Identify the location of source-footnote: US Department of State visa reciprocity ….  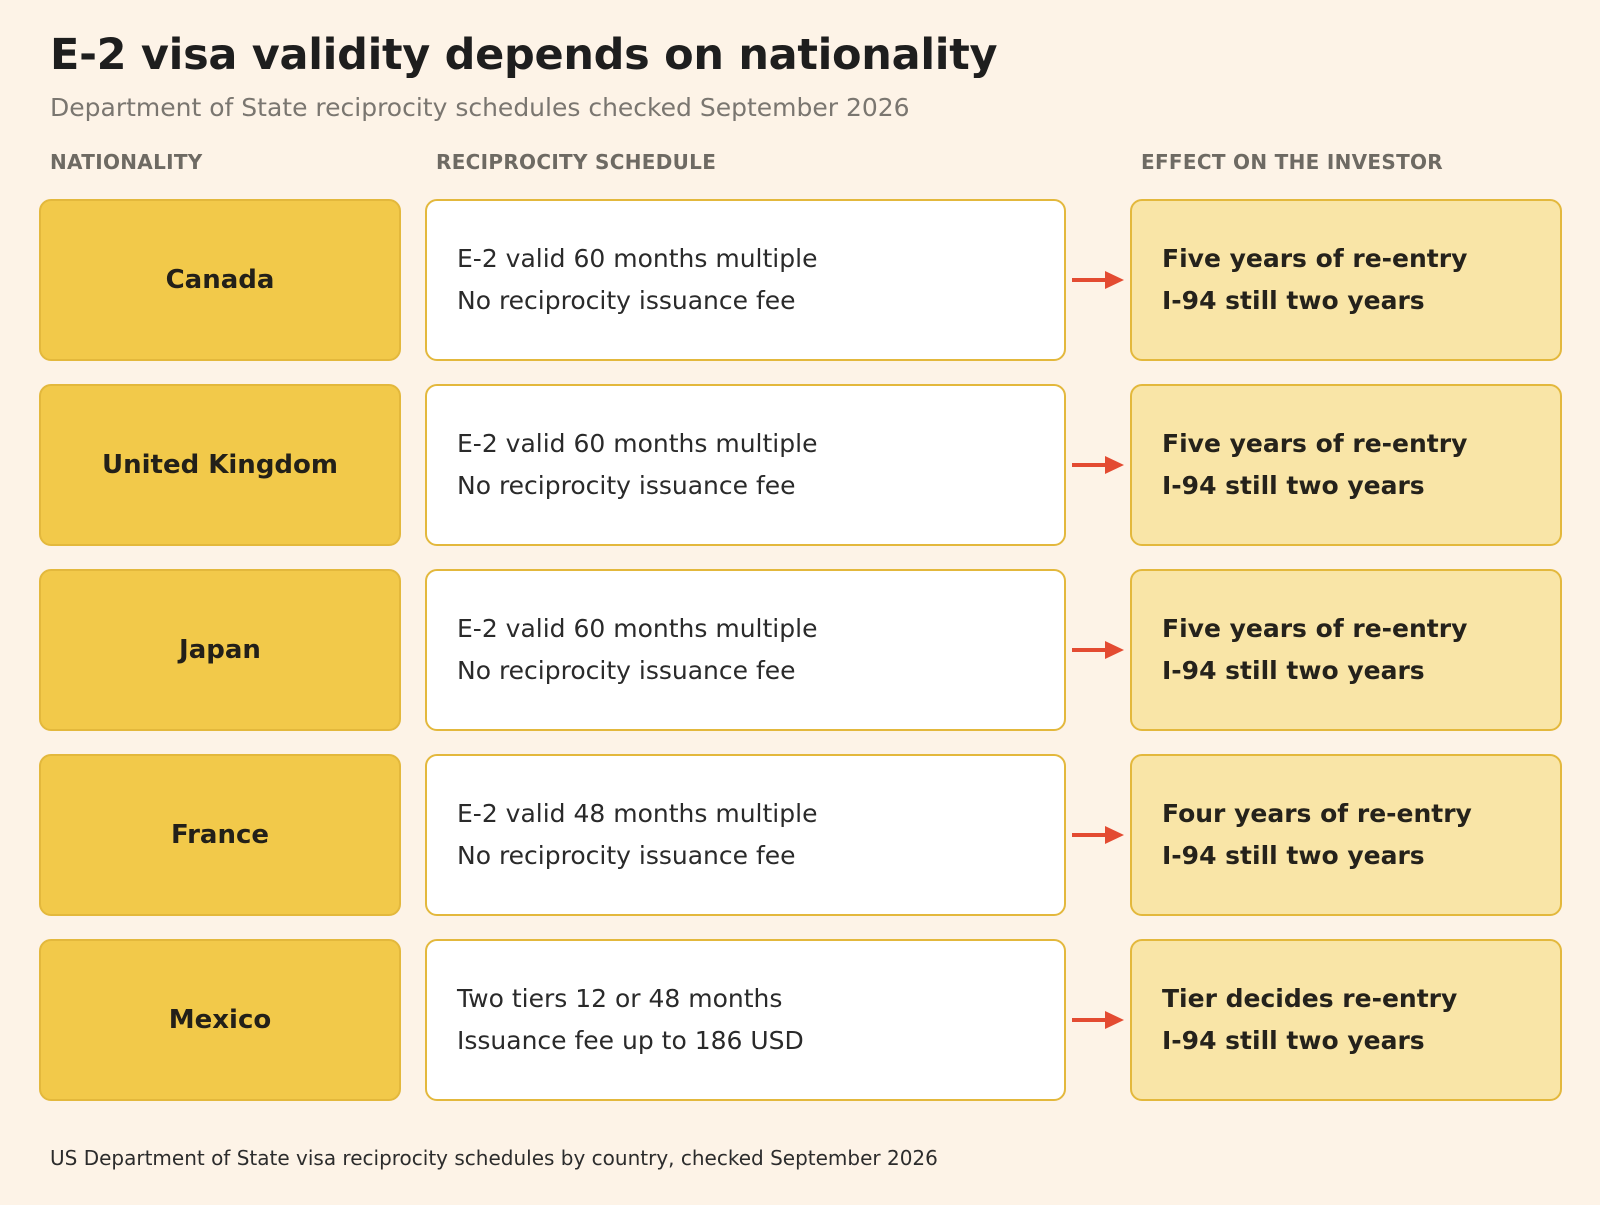
(494, 1158).